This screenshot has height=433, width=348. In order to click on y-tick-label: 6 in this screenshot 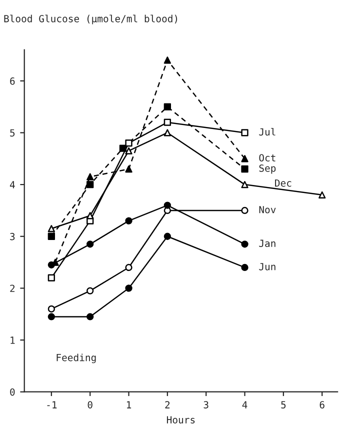, I will do `click(12, 81)`.